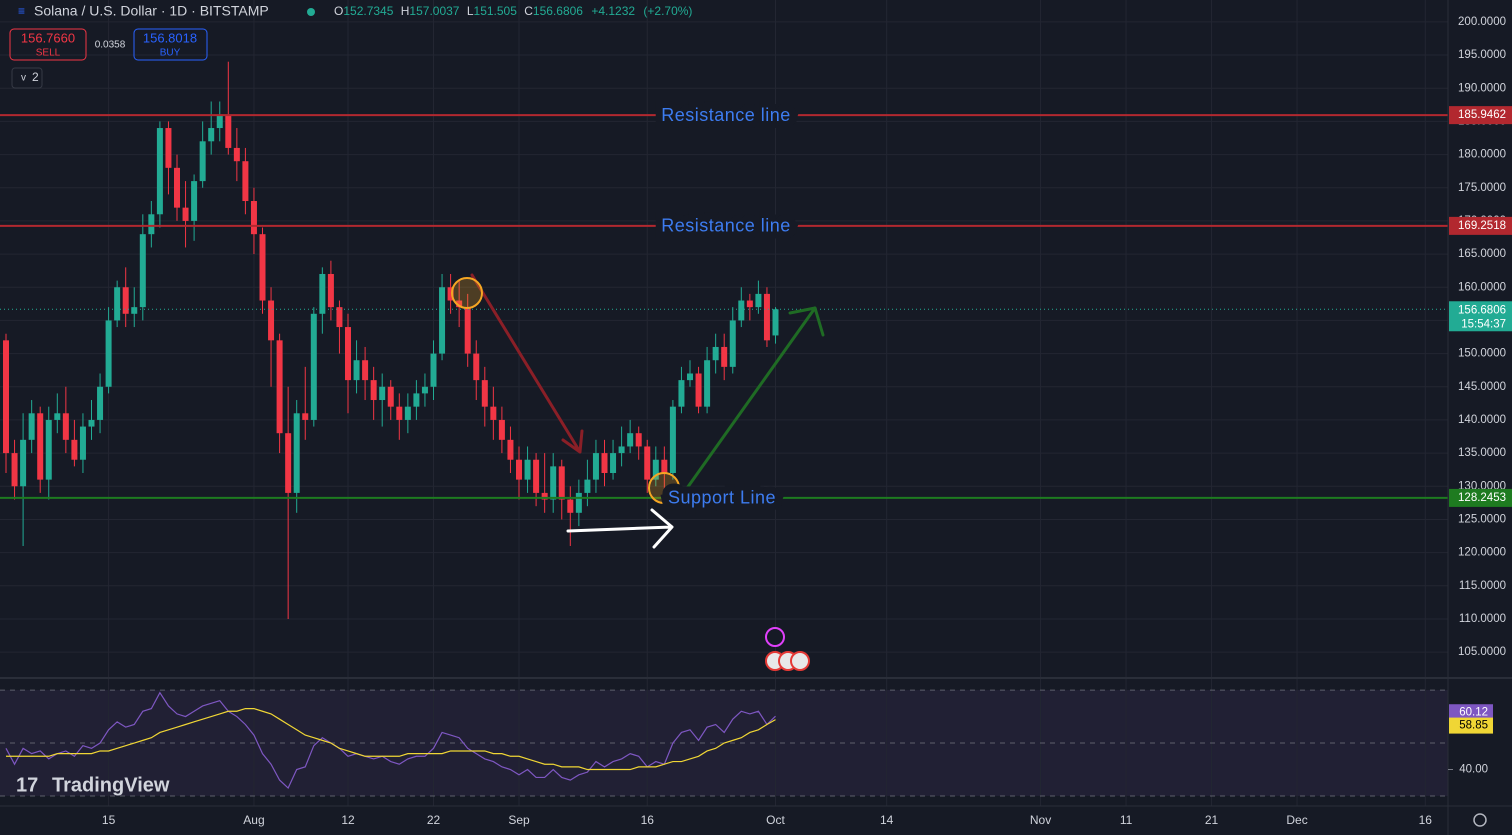  What do you see at coordinates (1482, 188) in the screenshot?
I see `y-tick-label: 175.0000` at bounding box center [1482, 188].